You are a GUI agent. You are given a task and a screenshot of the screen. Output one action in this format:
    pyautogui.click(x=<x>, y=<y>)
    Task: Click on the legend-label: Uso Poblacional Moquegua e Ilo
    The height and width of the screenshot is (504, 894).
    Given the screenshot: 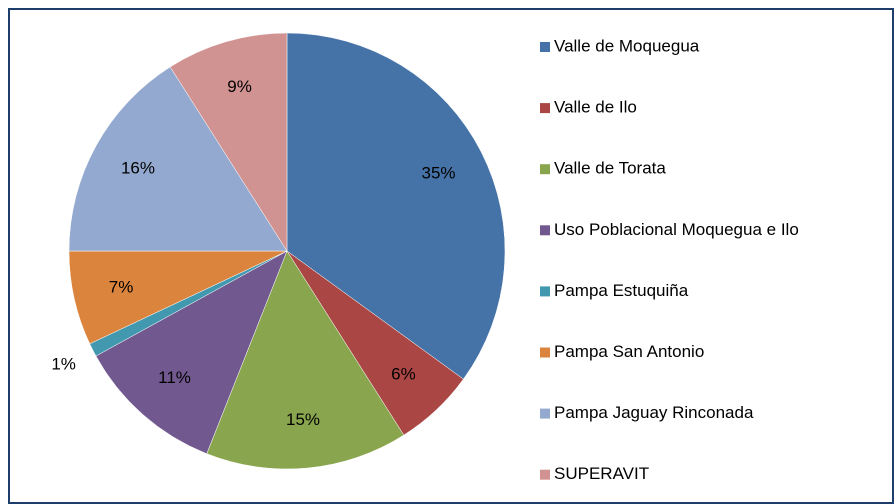 What is the action you would take?
    pyautogui.click(x=676, y=229)
    